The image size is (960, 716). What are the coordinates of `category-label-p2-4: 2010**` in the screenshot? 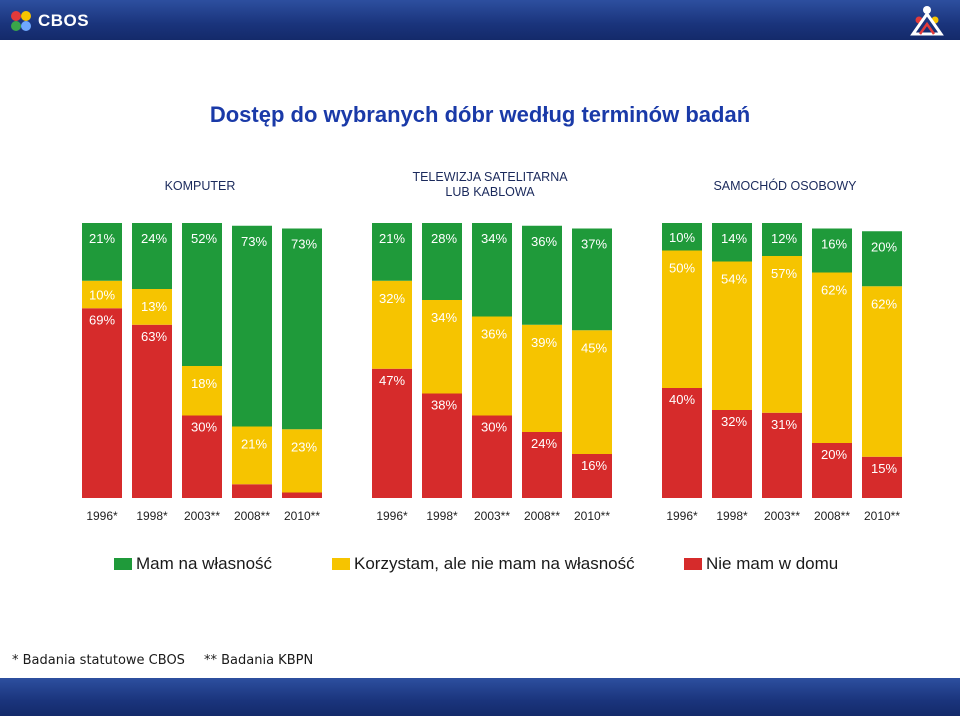 It's located at (882, 516).